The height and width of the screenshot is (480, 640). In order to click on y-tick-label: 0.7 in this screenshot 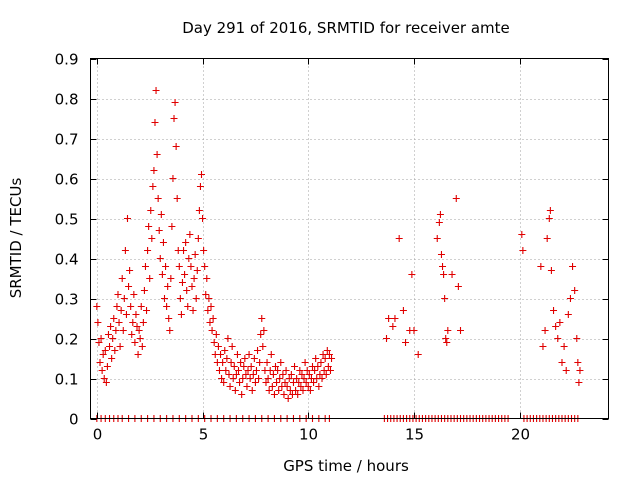, I will do `click(67, 140)`.